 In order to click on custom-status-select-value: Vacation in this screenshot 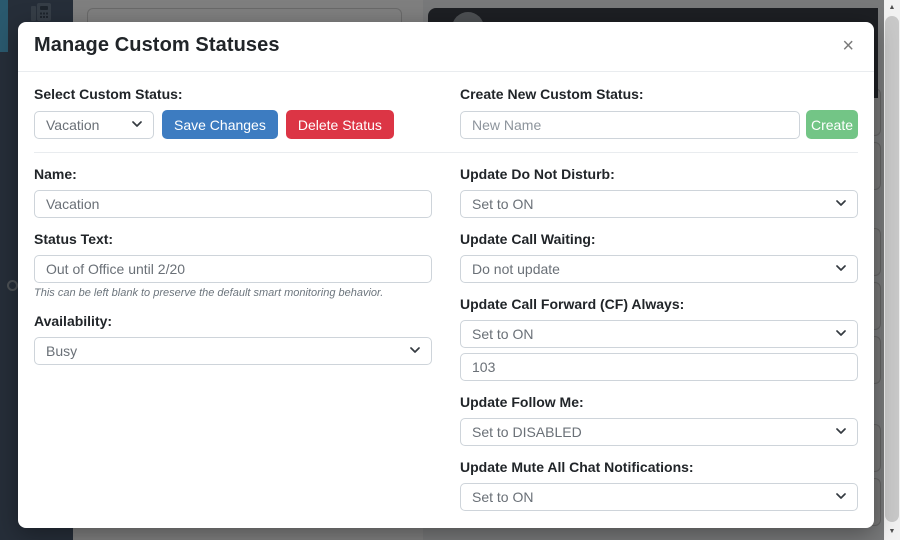, I will do `click(73, 124)`.